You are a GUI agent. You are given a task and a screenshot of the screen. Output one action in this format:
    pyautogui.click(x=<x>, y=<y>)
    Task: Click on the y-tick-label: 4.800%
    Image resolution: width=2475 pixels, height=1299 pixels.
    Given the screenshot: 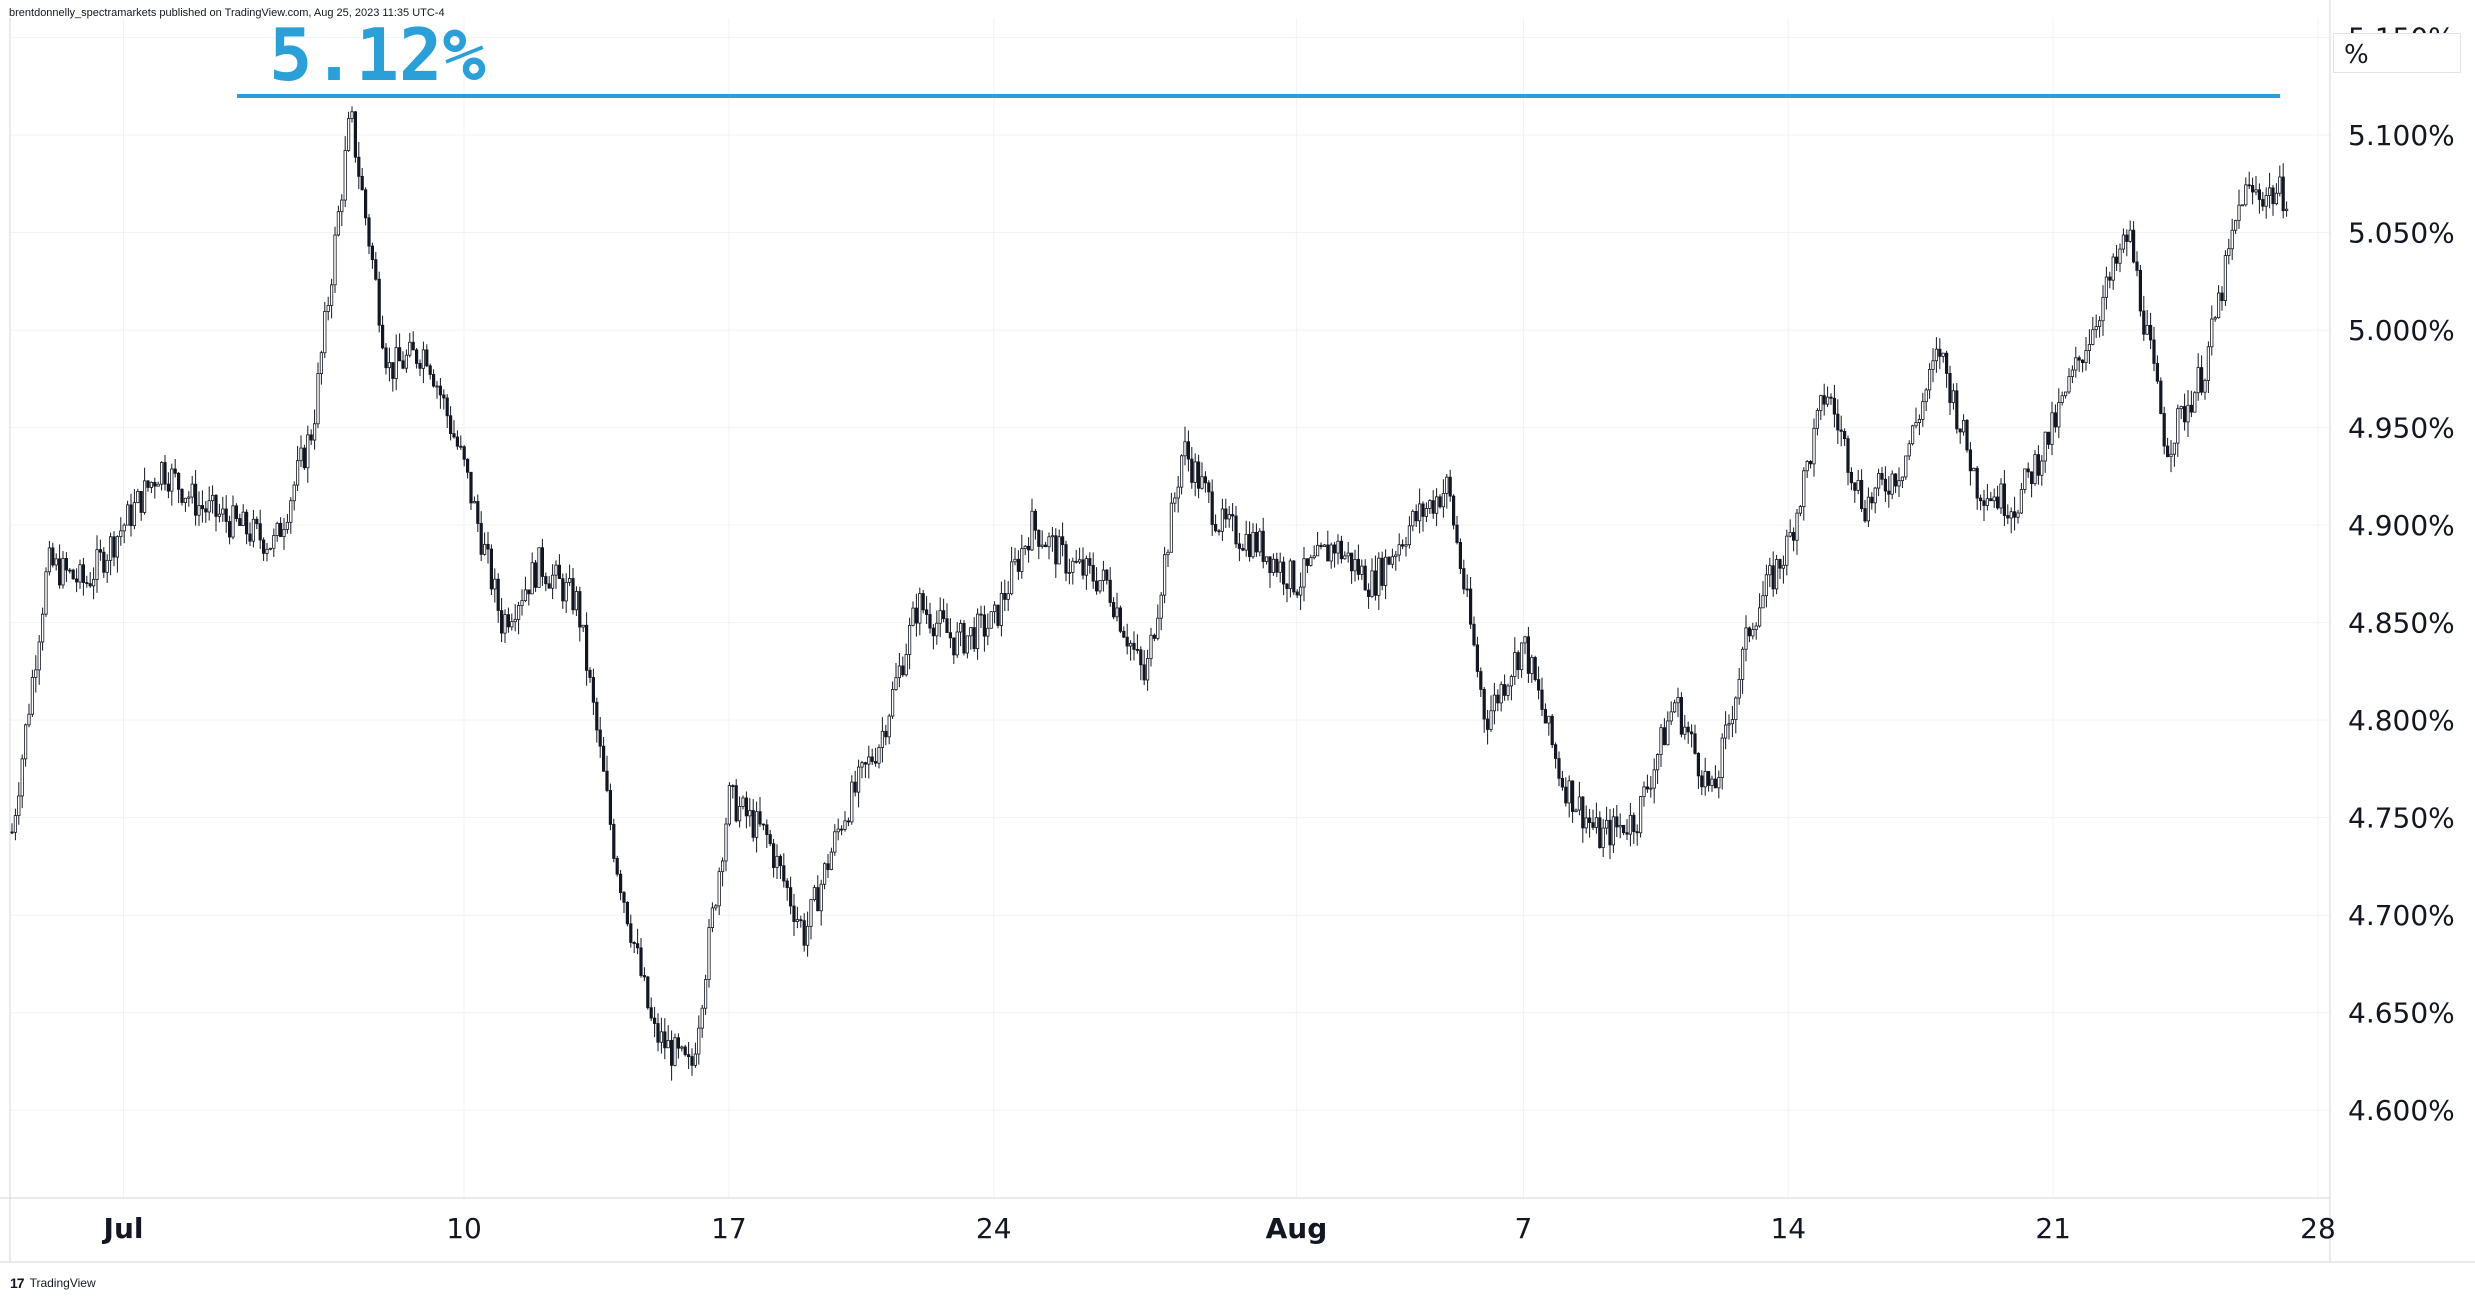 What is the action you would take?
    pyautogui.click(x=2401, y=720)
    